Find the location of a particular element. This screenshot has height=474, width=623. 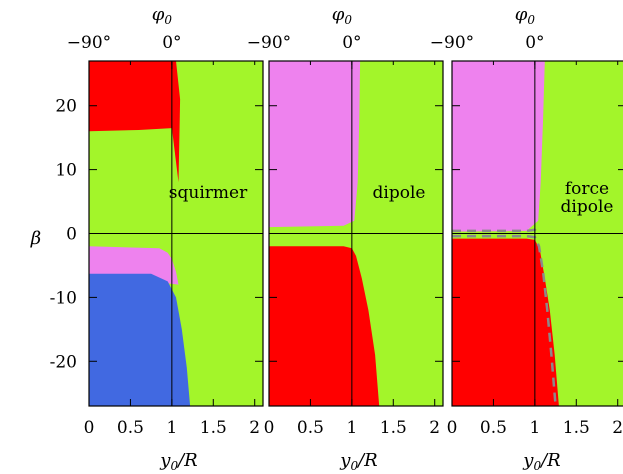

y-tick-label: 0 is located at coordinates (71, 235).